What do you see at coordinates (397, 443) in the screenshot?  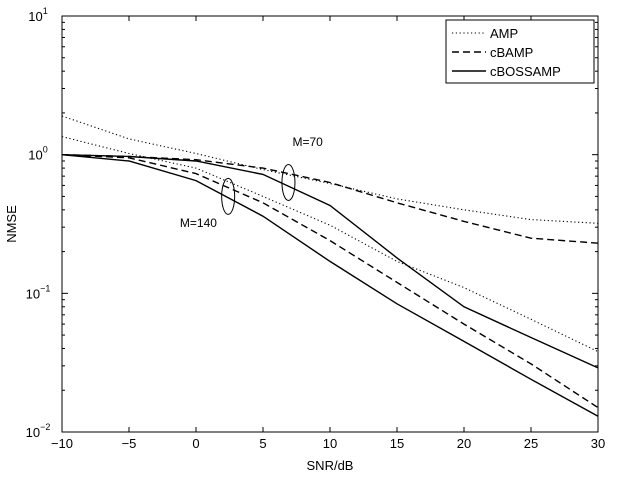 I see `x-tick-label: 15` at bounding box center [397, 443].